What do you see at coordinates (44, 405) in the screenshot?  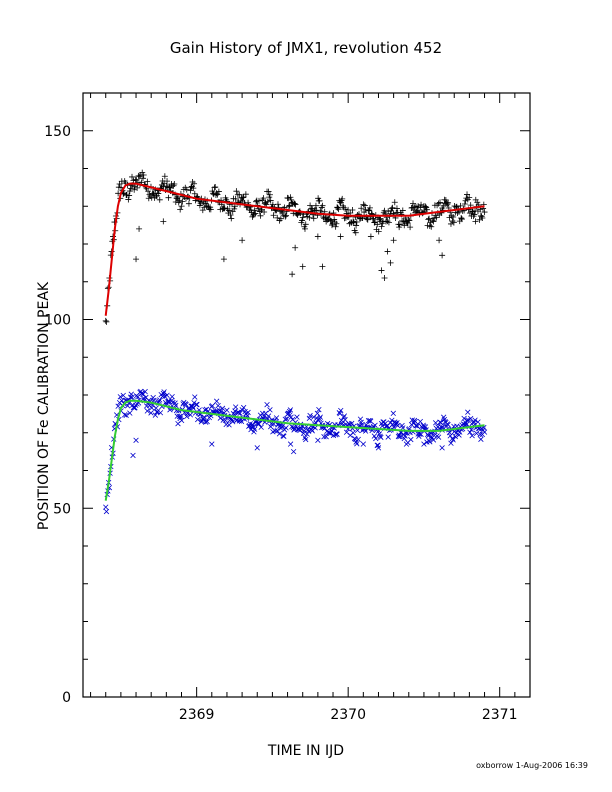 I see `y-axis-label: POSITION OF Fe CALIBRATION PEAK` at bounding box center [44, 405].